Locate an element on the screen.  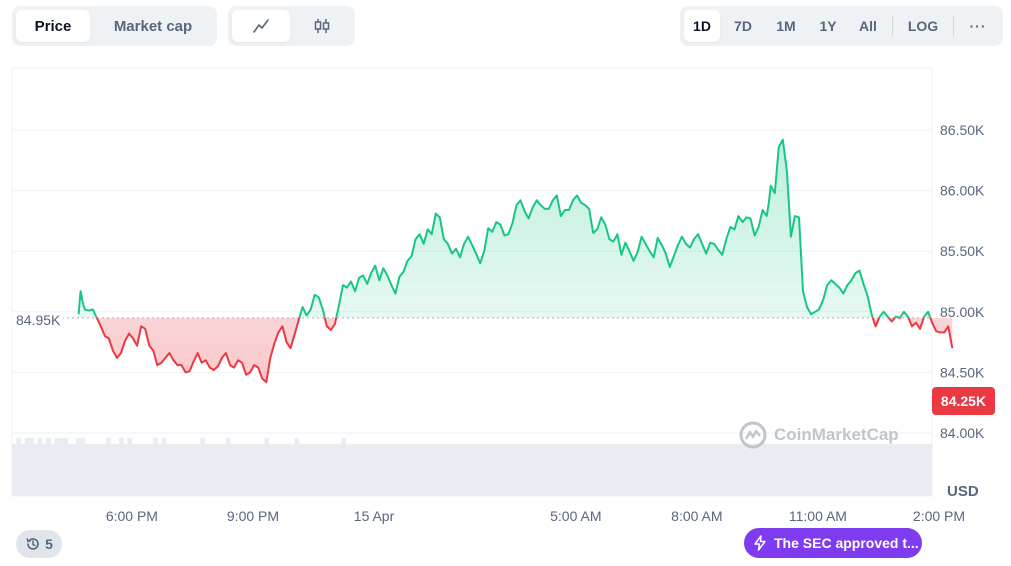
x-tick-label: 2:00 PM is located at coordinates (939, 516).